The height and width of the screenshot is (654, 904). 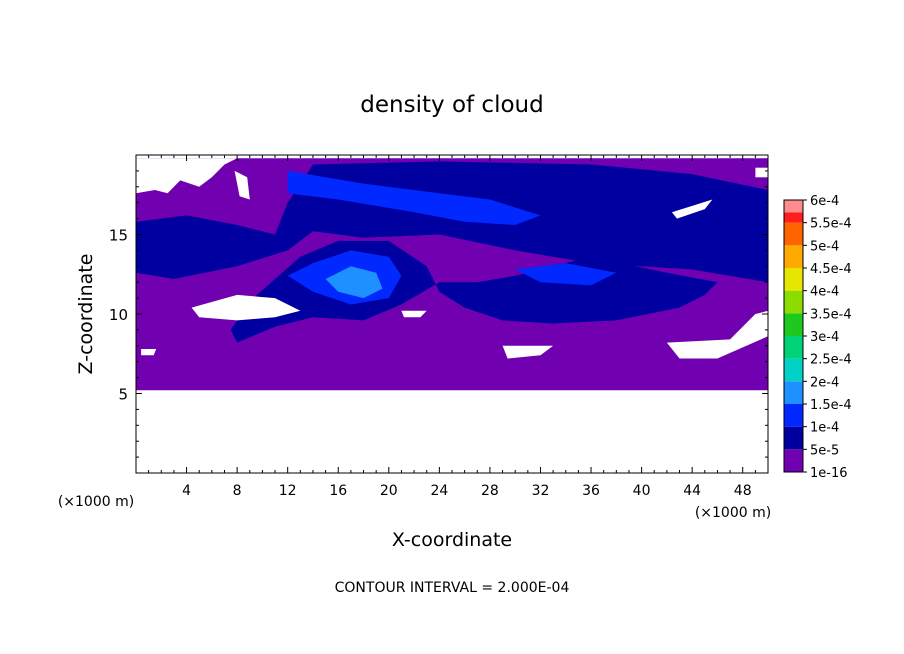 I want to click on colorbar-label: 2e-4, so click(x=824, y=382).